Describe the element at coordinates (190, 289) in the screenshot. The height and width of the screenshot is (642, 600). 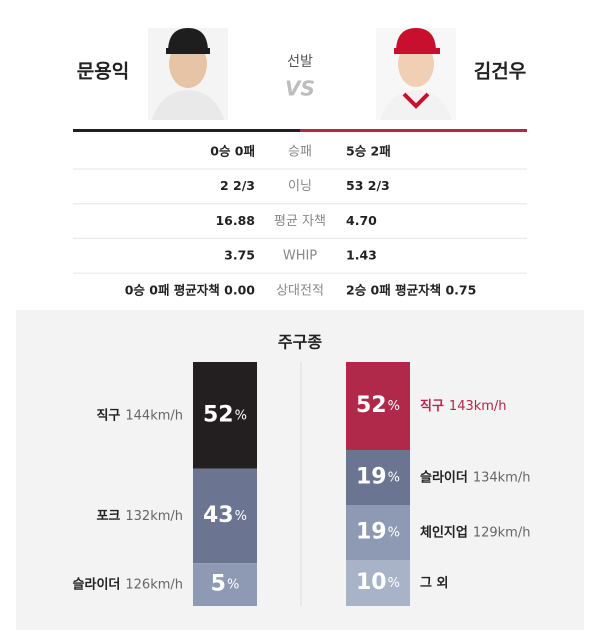
I see `left-stat: 0승 0패 평균자책 0.00` at that location.